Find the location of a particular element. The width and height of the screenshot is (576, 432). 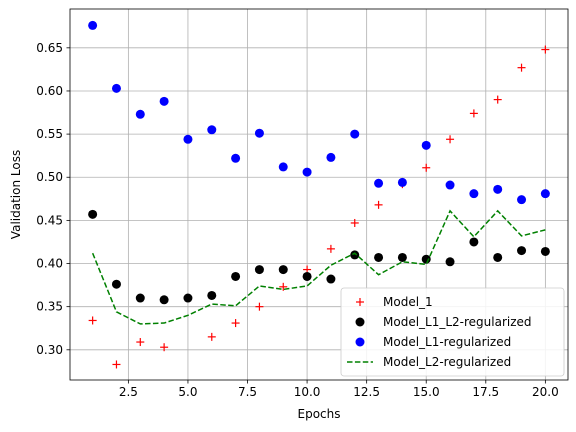

legend-box is located at coordinates (452, 332).